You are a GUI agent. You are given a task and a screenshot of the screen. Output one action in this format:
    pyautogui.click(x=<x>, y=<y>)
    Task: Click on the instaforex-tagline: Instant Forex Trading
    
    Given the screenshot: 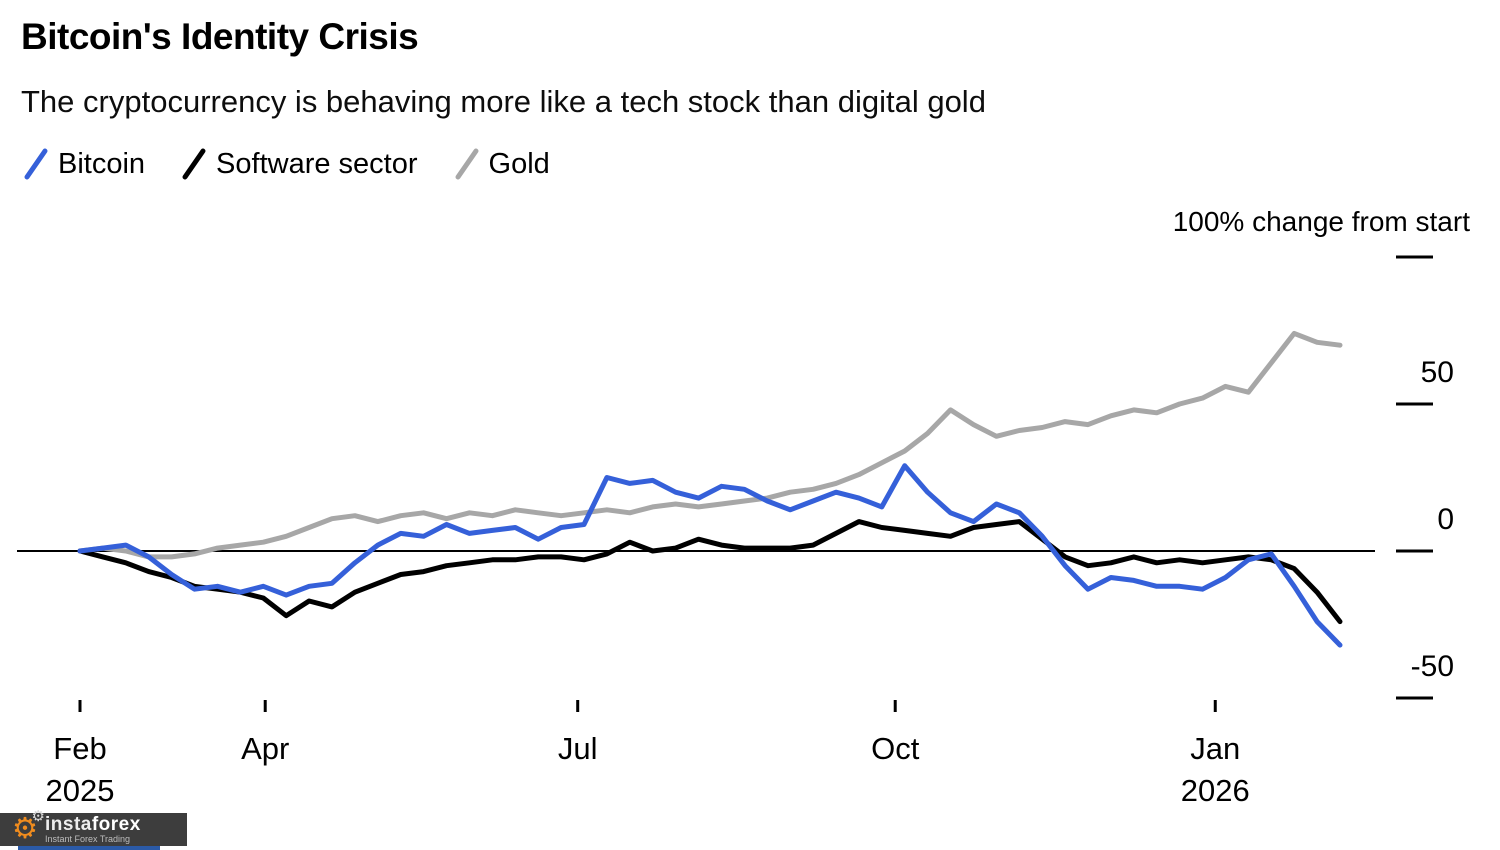 What is the action you would take?
    pyautogui.click(x=88, y=838)
    